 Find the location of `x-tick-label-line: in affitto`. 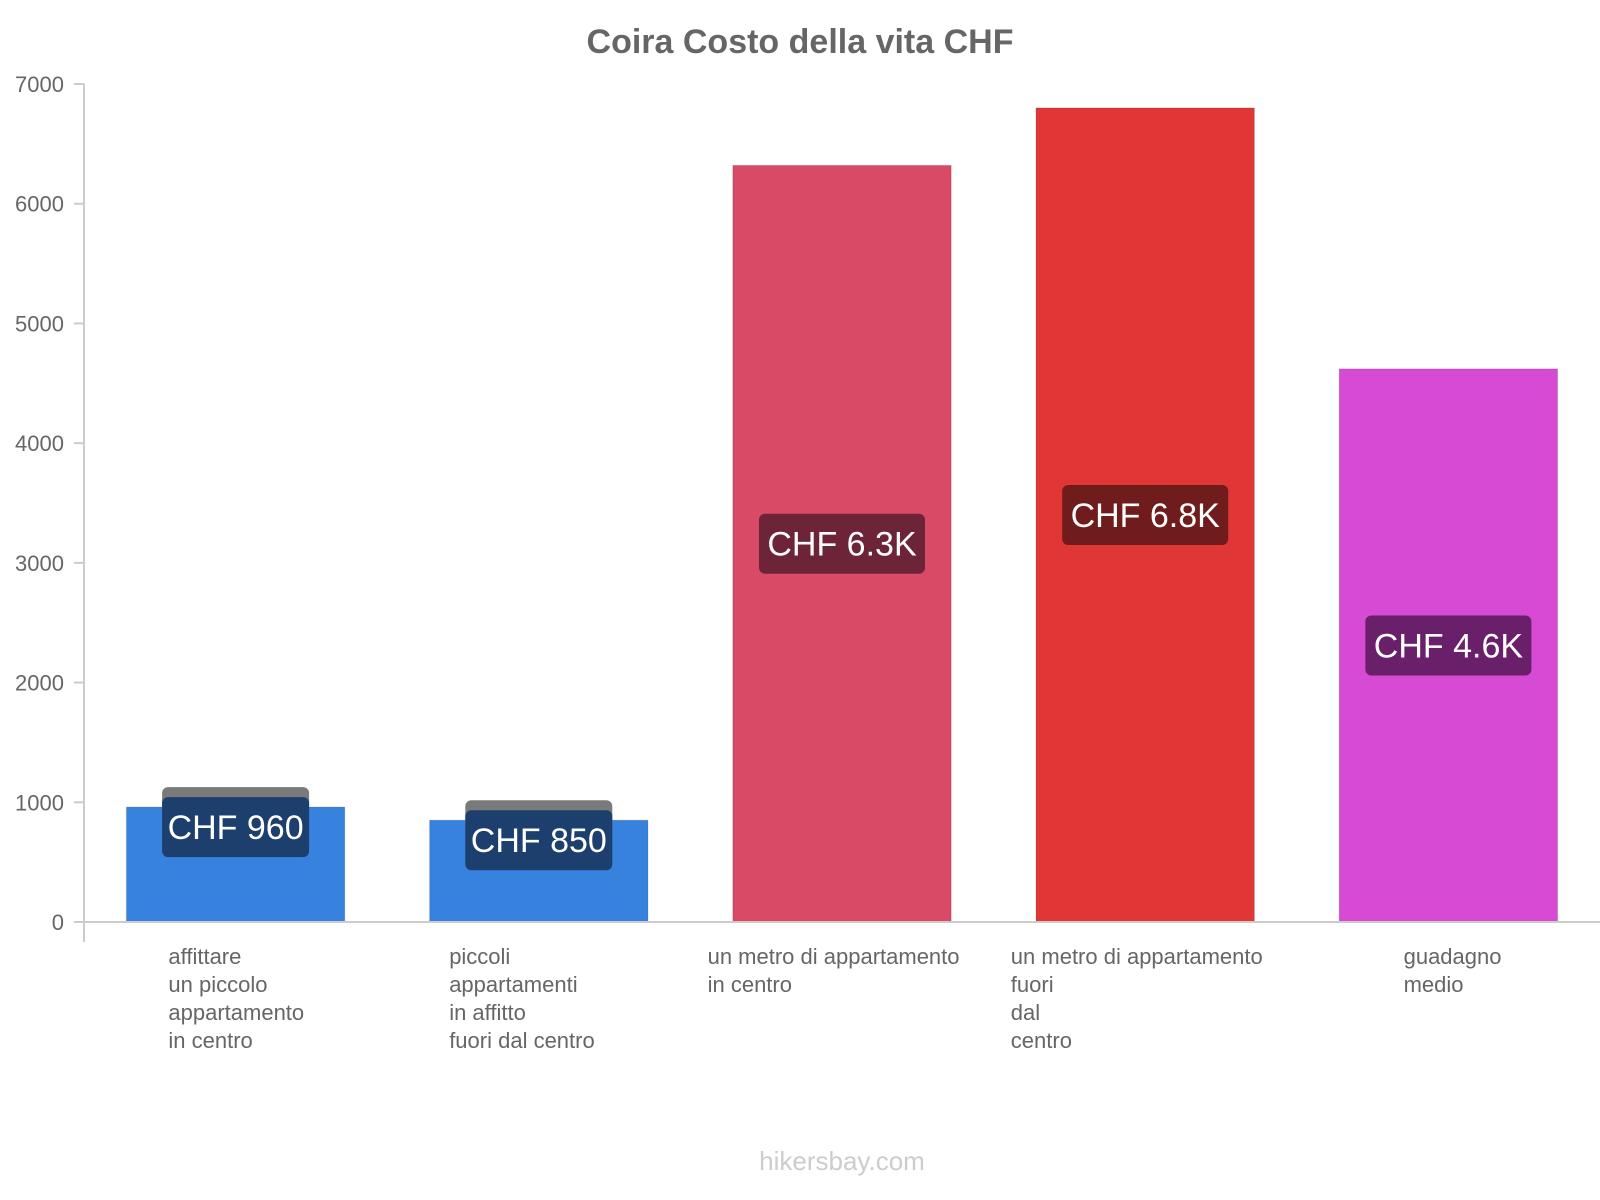

x-tick-label-line: in affitto is located at coordinates (487, 1012).